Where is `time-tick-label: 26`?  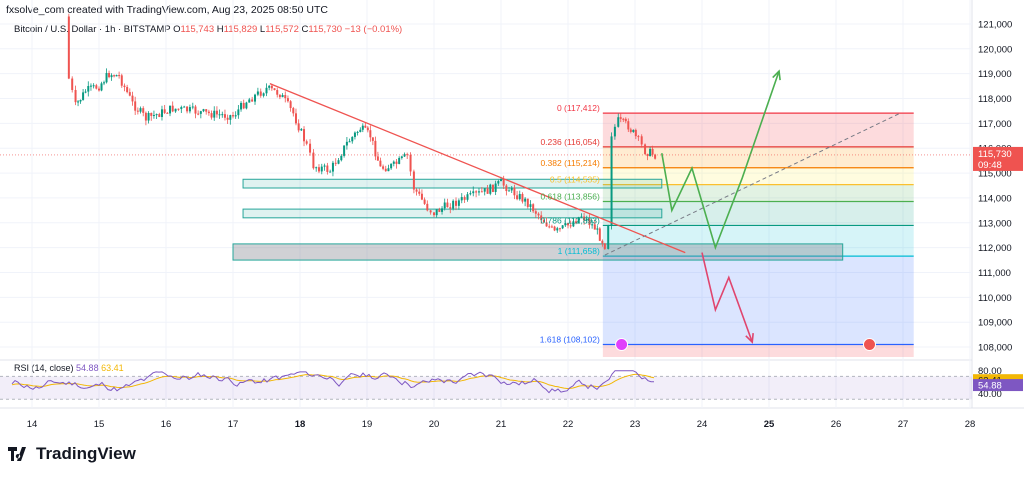
time-tick-label: 26 is located at coordinates (836, 424).